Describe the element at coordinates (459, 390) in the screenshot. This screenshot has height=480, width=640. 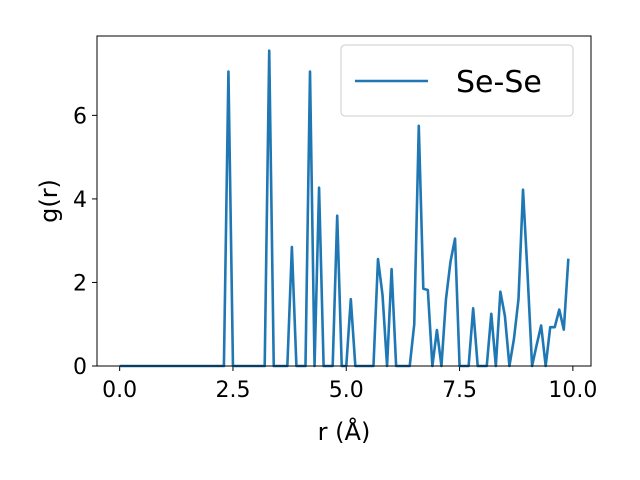
I see `x-tick-label: 7.5` at that location.